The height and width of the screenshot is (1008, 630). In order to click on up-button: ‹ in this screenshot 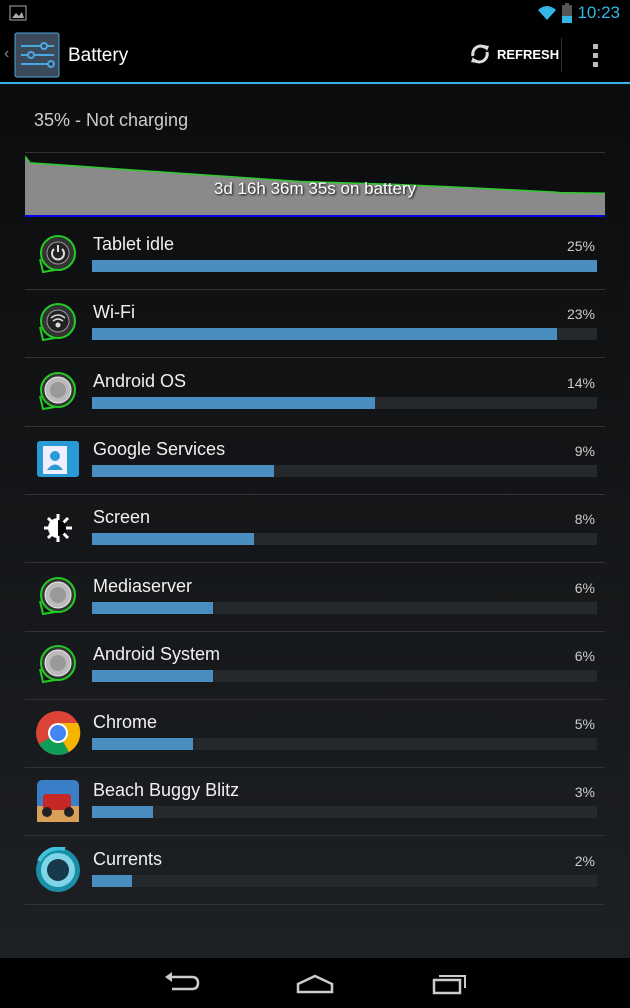, I will do `click(32, 55)`.